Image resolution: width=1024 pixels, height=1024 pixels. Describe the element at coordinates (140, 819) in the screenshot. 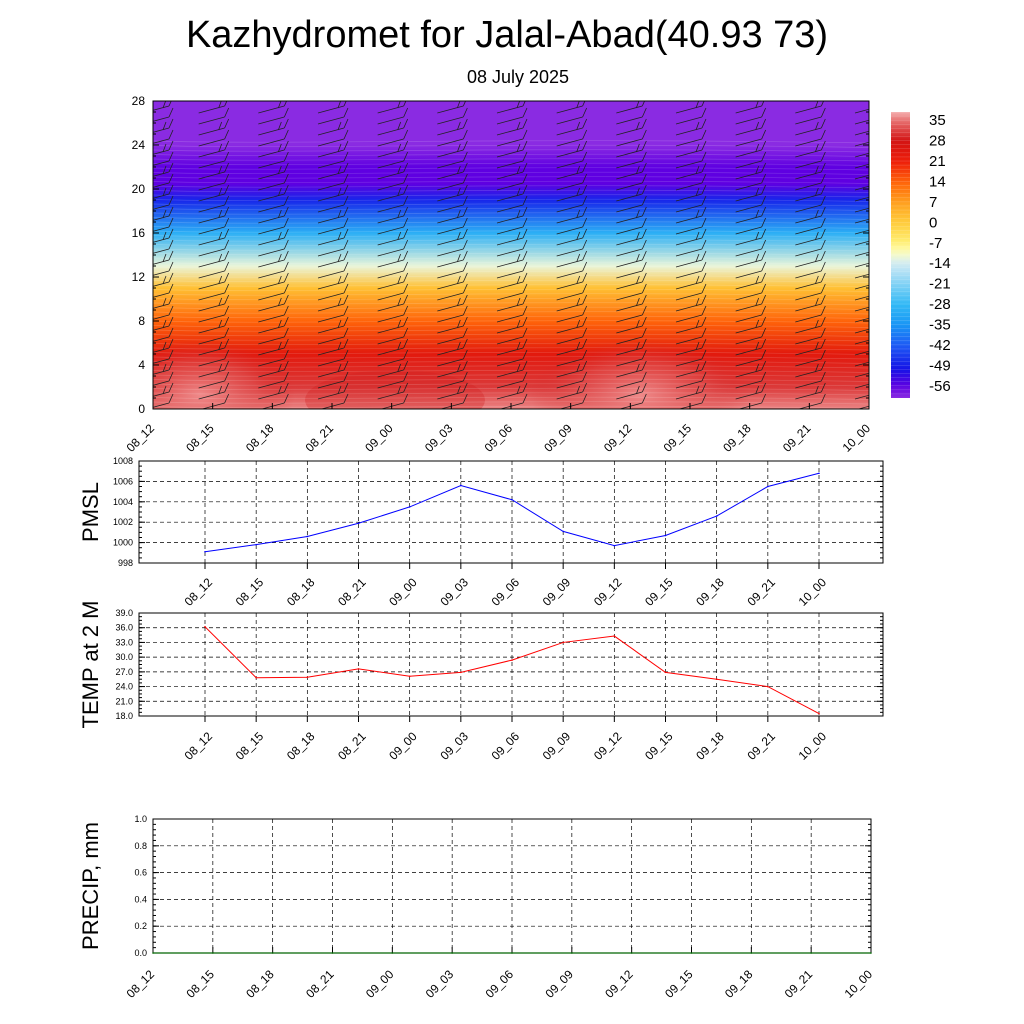

I see `y-tick-label: 1.0` at that location.